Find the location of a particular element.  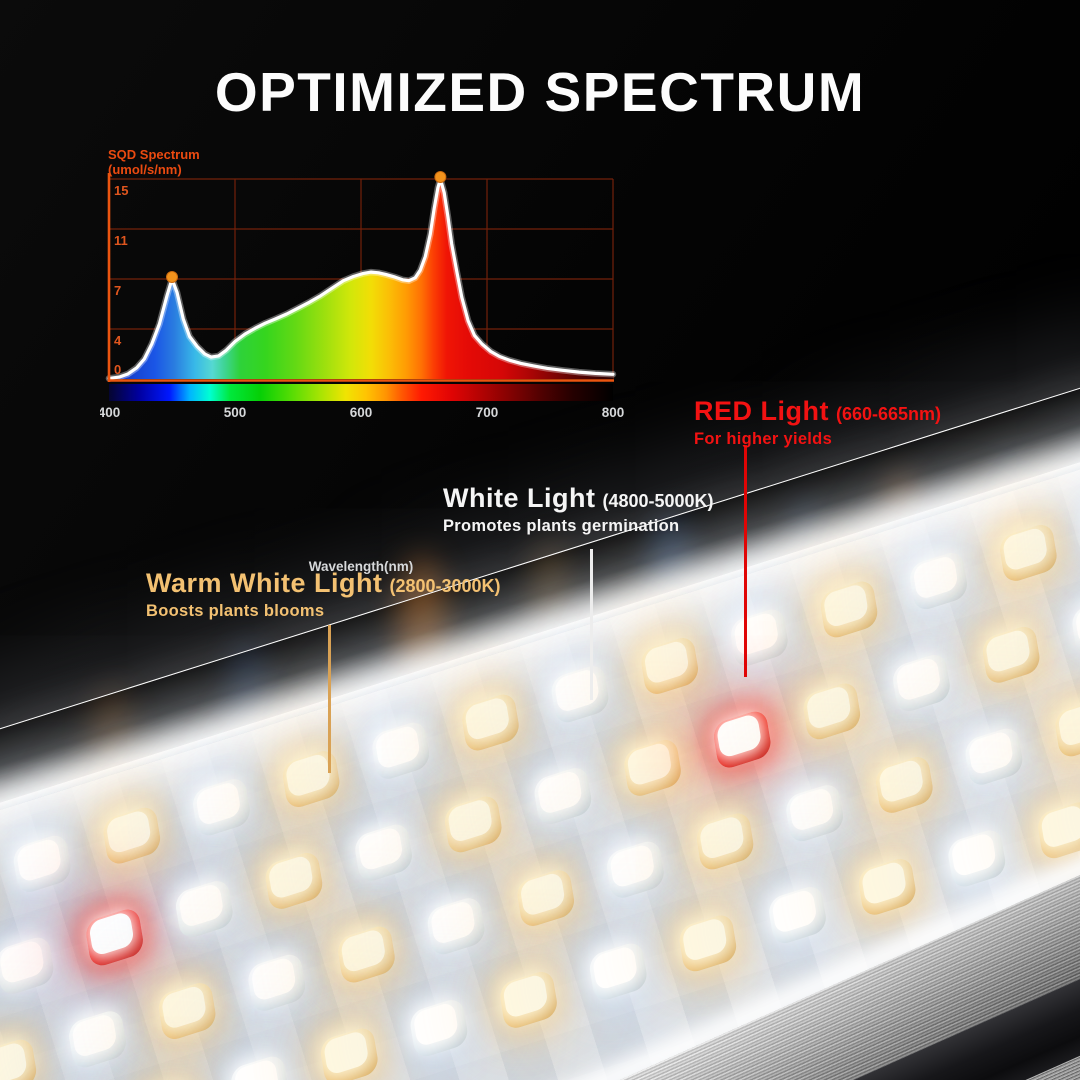

chart-y-axis-label: SQD Spectrum (umol/s/nm) is located at coordinates (154, 162).